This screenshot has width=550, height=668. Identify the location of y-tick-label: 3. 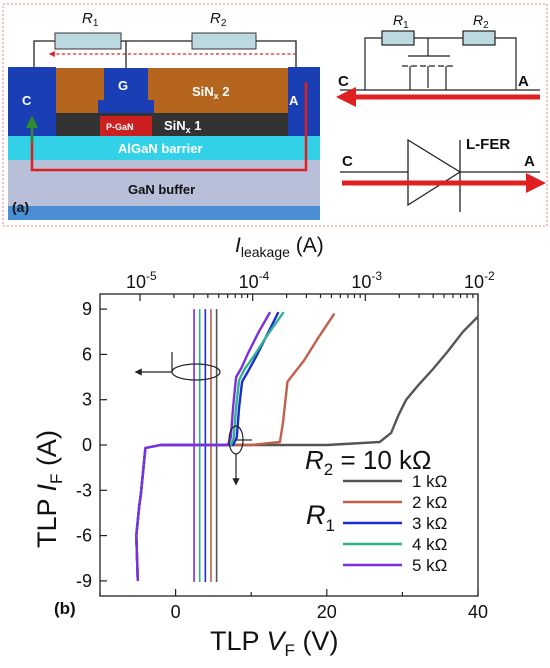
(87, 400).